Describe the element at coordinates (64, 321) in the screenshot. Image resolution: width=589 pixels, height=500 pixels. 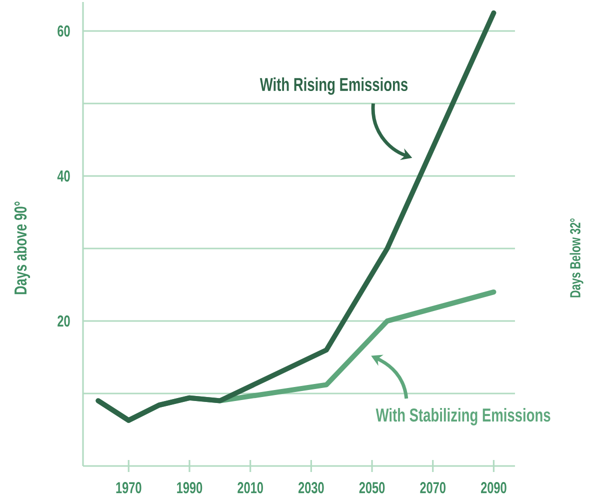
I see `y-tick-label: 20` at that location.